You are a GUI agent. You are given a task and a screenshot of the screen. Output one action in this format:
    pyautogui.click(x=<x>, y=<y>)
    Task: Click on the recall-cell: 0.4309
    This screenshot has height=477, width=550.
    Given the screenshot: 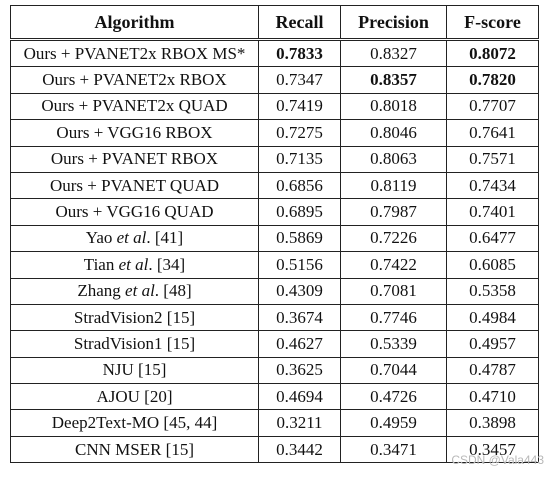 What is the action you would take?
    pyautogui.click(x=299, y=291)
    